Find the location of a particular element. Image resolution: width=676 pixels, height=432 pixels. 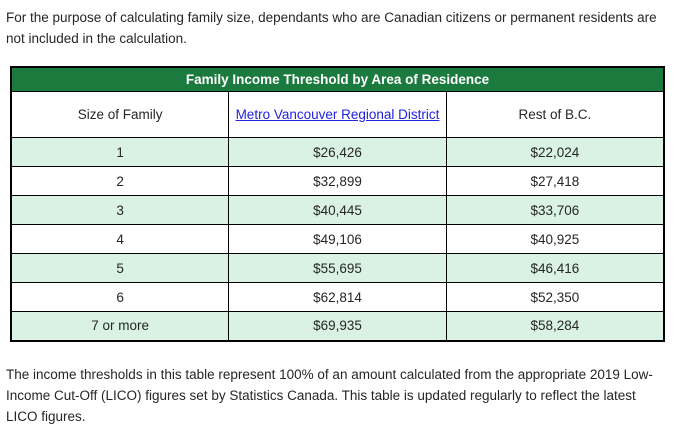

table-row: 5 $55,695 $46,416 is located at coordinates (337, 268).